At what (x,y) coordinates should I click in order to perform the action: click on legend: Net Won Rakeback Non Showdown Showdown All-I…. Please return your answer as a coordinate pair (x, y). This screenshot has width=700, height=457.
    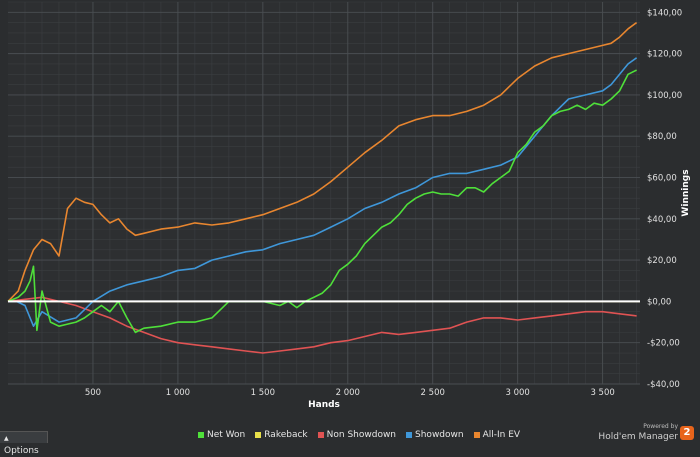
    Looking at the image, I should click on (359, 435).